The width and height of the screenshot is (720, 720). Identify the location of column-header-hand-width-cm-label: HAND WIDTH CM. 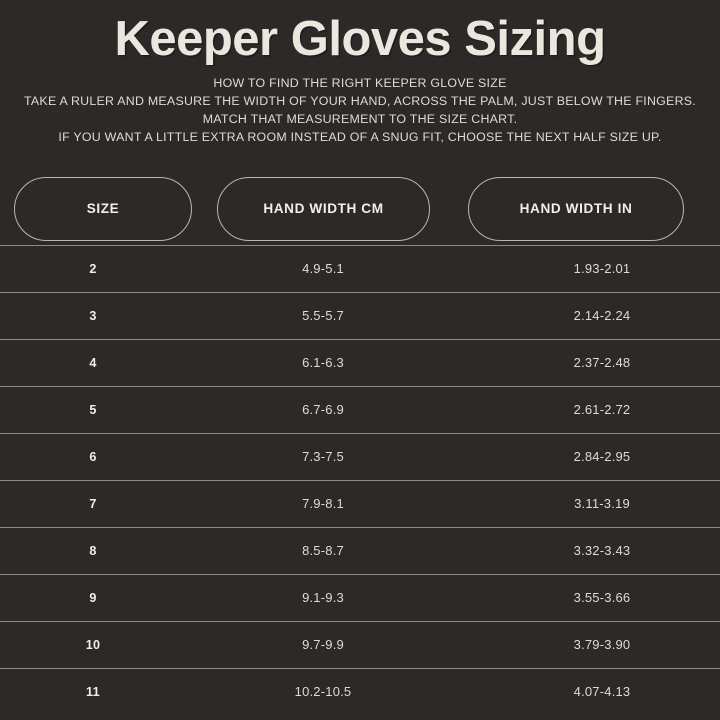
(323, 209).